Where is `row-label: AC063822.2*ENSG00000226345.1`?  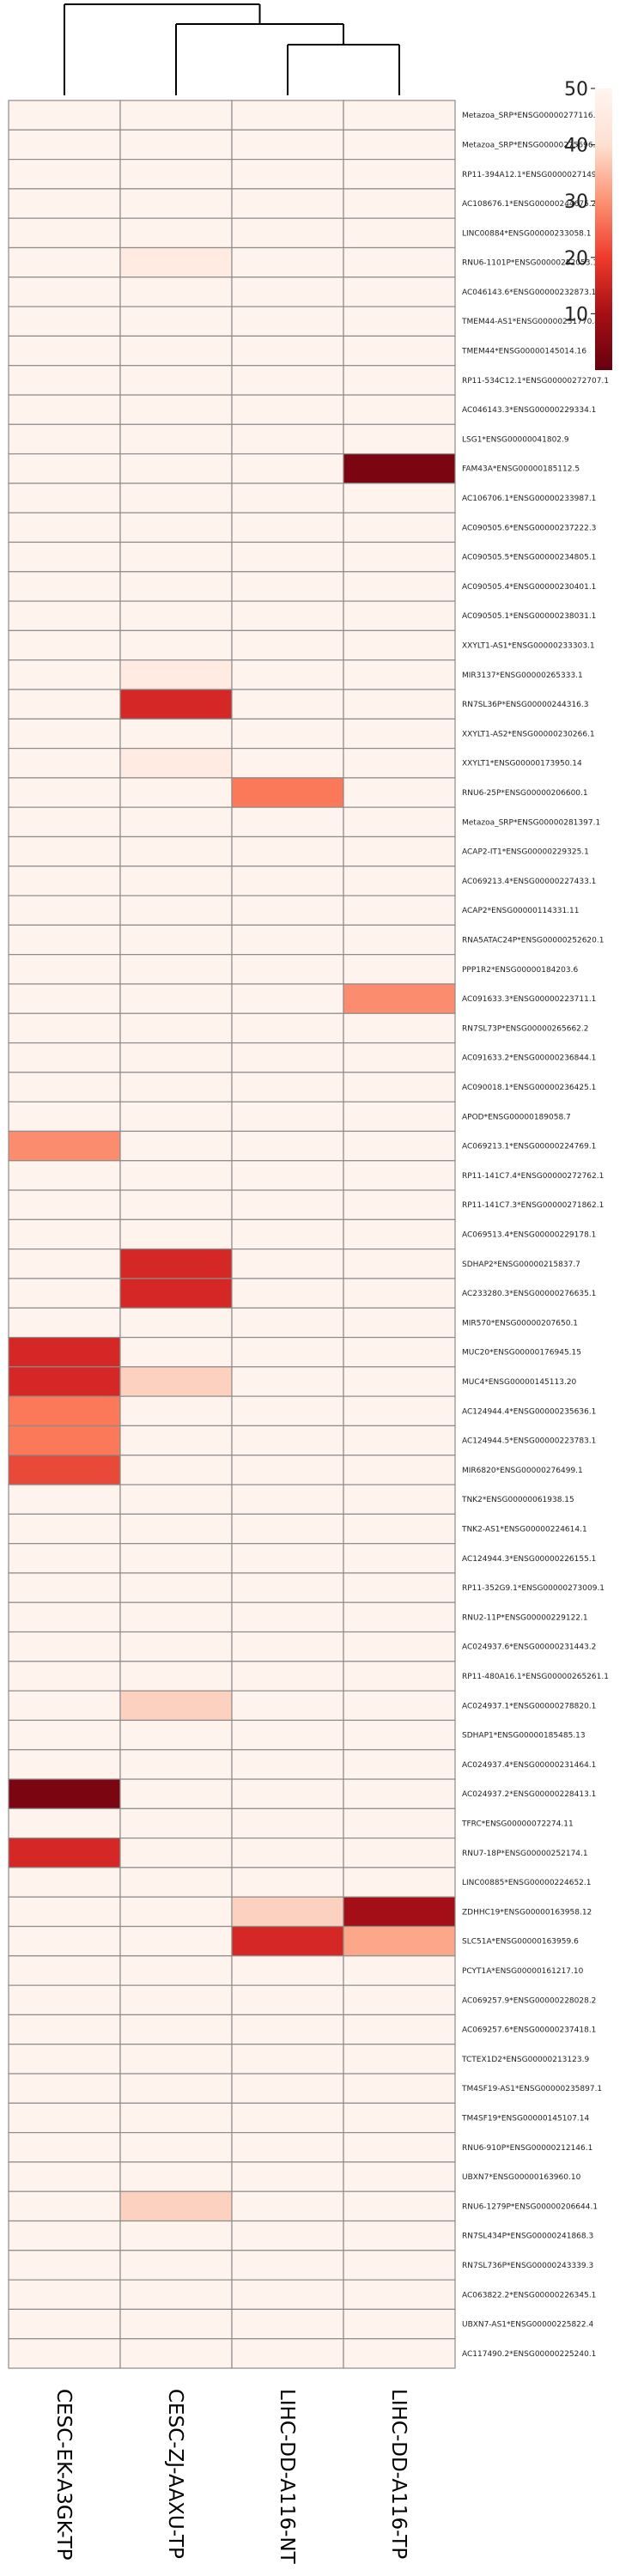
row-label: AC063822.2*ENSG00000226345.1 is located at coordinates (529, 2295).